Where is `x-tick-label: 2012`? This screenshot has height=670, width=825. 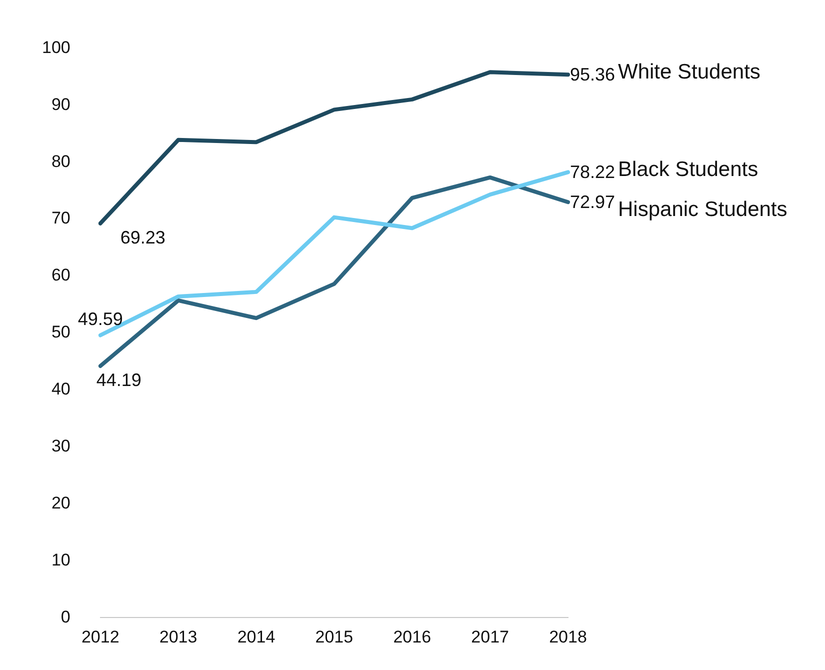
x-tick-label: 2012 is located at coordinates (100, 636).